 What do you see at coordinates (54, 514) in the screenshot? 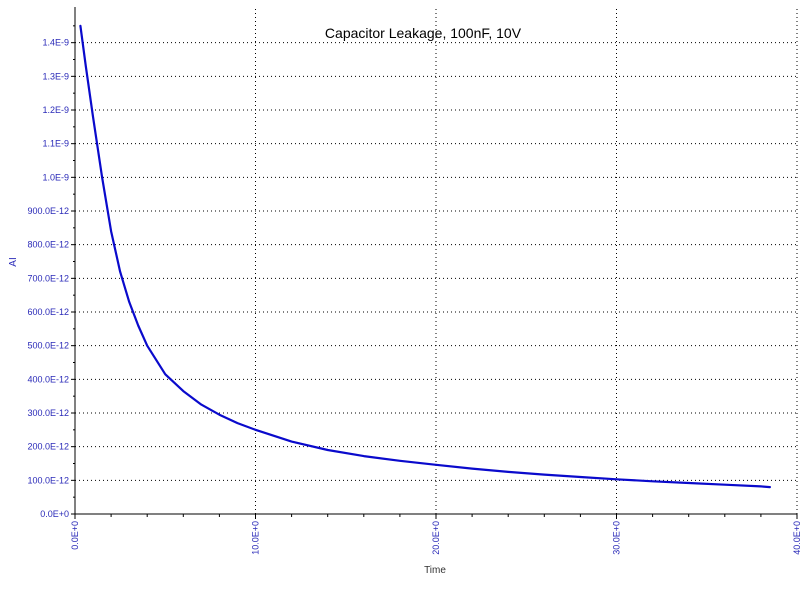
I see `y-tick-label: 0.0E+0` at bounding box center [54, 514].